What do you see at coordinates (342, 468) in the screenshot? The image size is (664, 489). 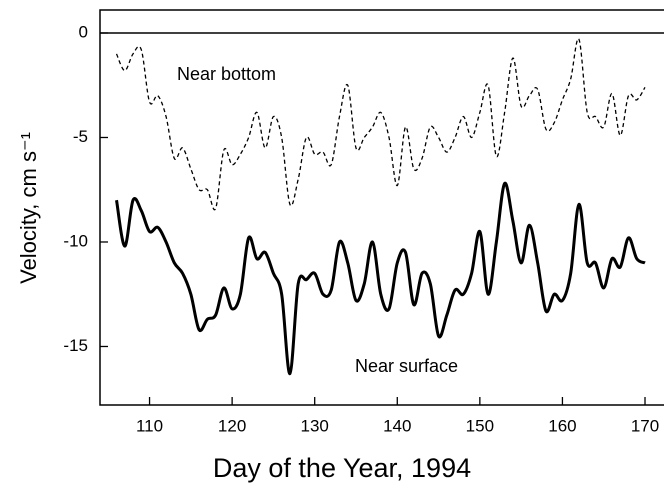 I see `x-axis-label: Day of the Year, 1994` at bounding box center [342, 468].